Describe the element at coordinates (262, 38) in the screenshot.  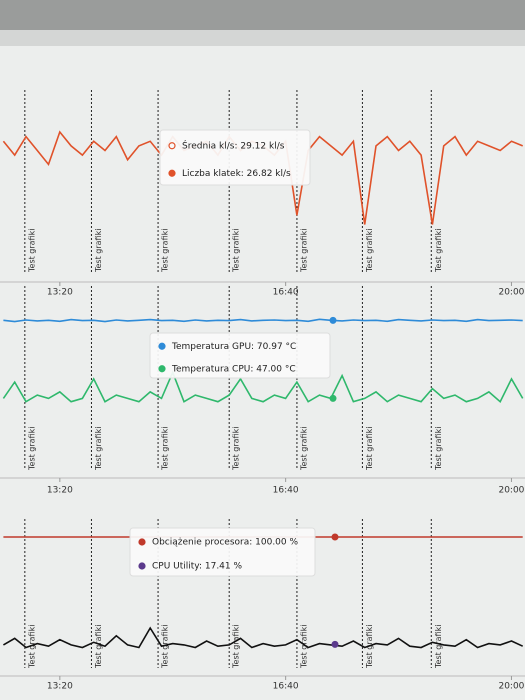
I see `window-bar` at that location.